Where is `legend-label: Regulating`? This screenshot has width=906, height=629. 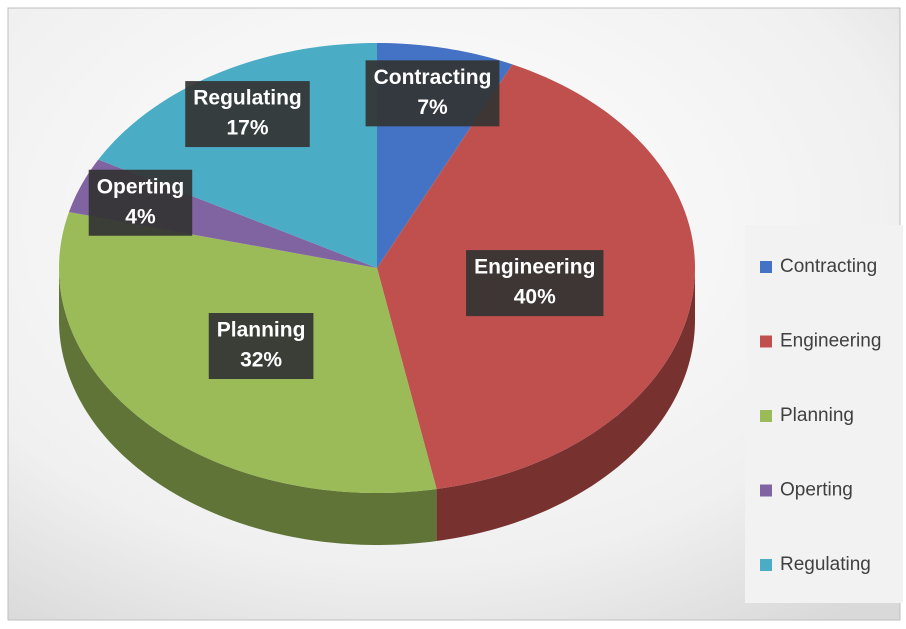 legend-label: Regulating is located at coordinates (825, 564).